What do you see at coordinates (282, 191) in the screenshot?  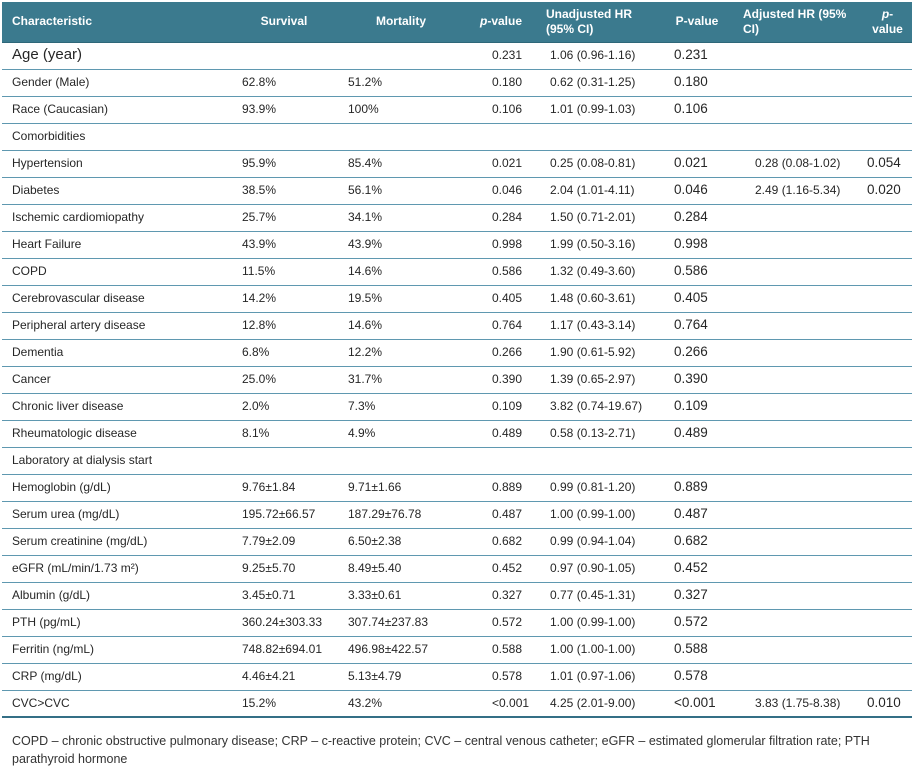 I see `value-cell: 38.5%` at bounding box center [282, 191].